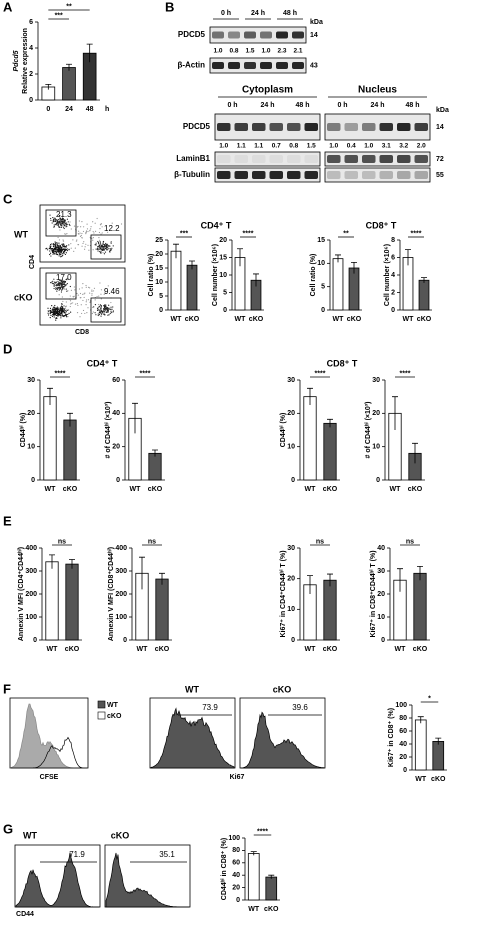  What do you see at coordinates (191, 65) in the screenshot?
I see `row-label: β-Actin` at bounding box center [191, 65].